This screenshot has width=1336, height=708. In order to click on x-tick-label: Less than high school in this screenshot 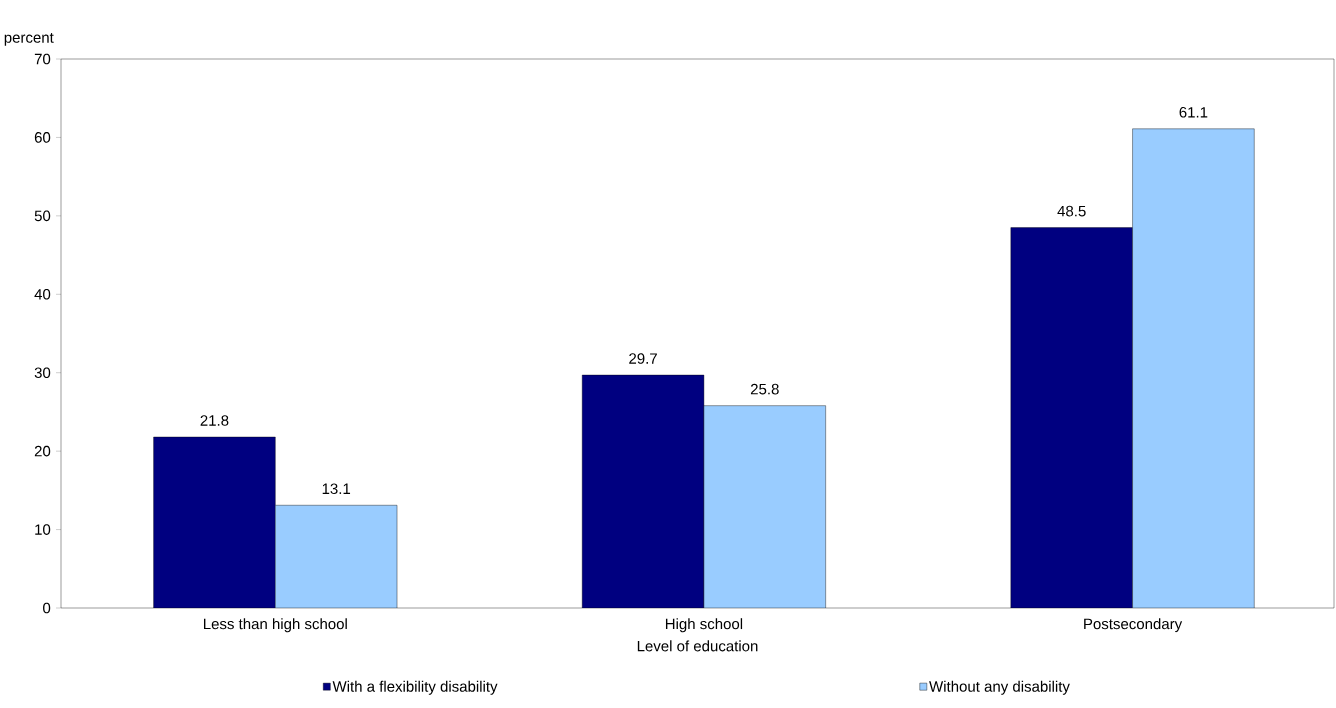, I will do `click(275, 625)`.